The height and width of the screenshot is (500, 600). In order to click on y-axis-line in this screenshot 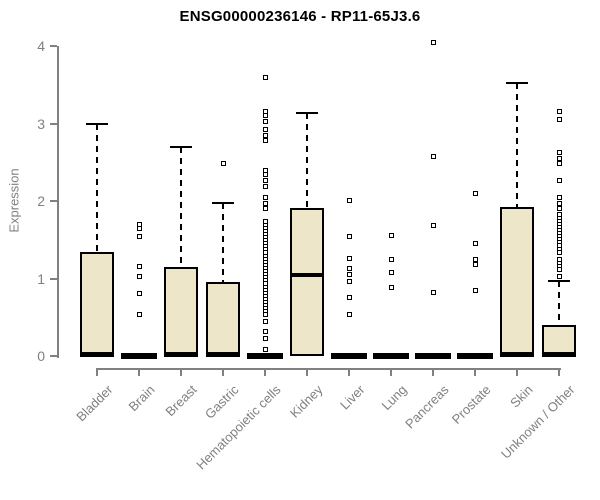, I will do `click(58, 202)`.